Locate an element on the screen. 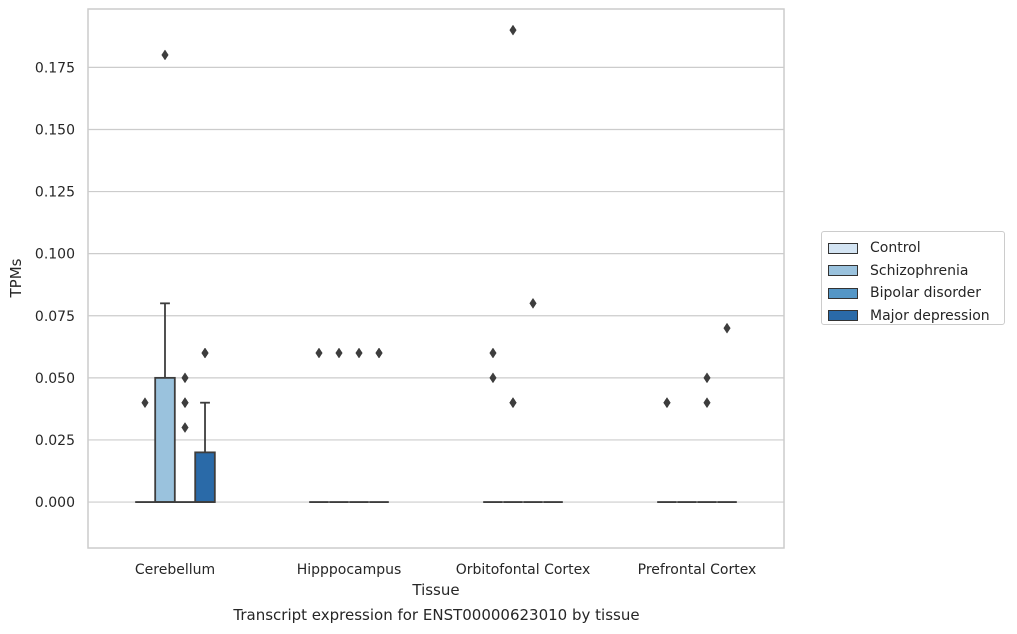 This screenshot has width=1017, height=634. x-tick-label: Cerebellum is located at coordinates (175, 570).